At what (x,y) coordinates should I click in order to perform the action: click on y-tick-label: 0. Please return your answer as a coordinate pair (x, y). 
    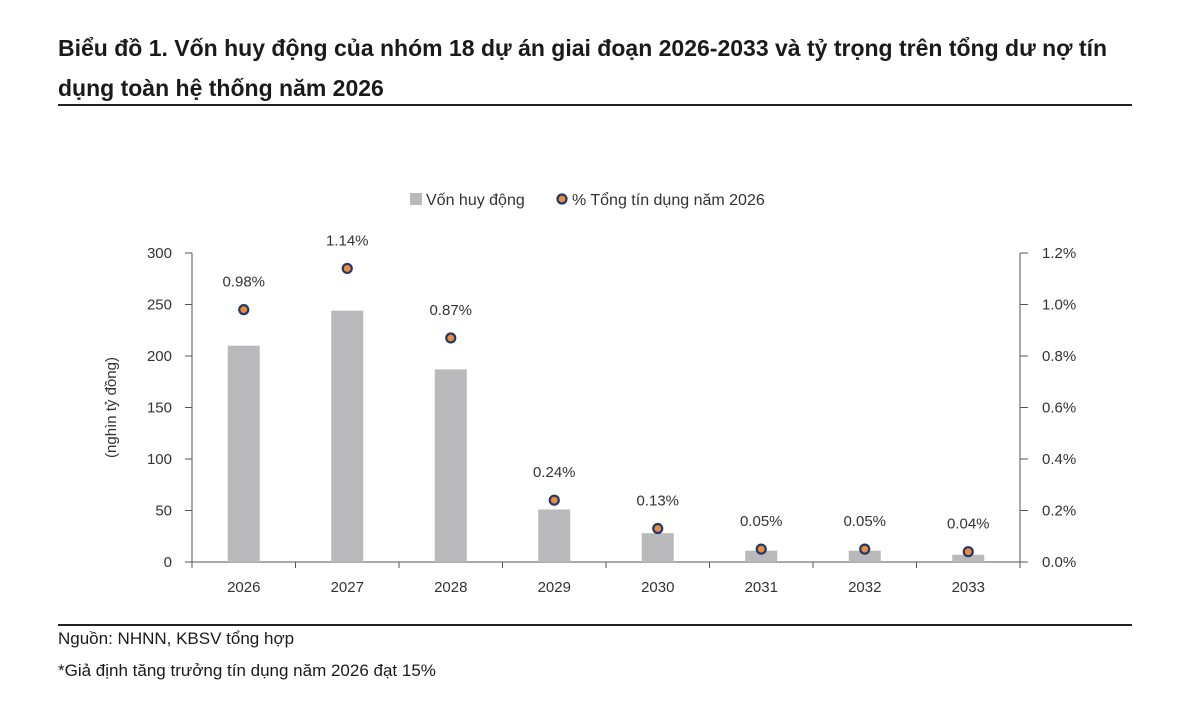
    Looking at the image, I should click on (168, 562).